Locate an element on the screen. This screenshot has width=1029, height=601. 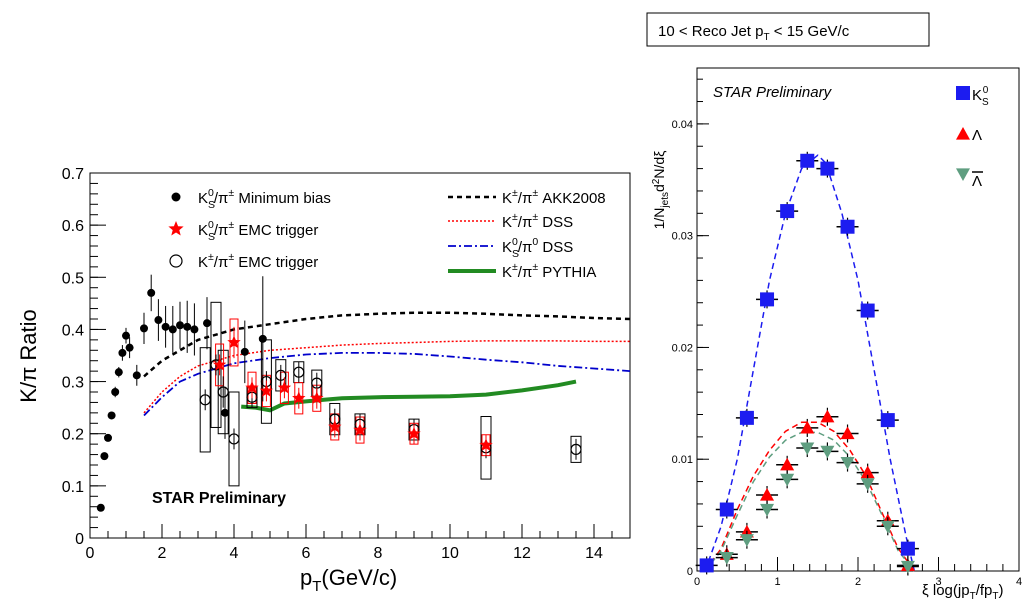
left-x-tick-label: 6 is located at coordinates (306, 553).